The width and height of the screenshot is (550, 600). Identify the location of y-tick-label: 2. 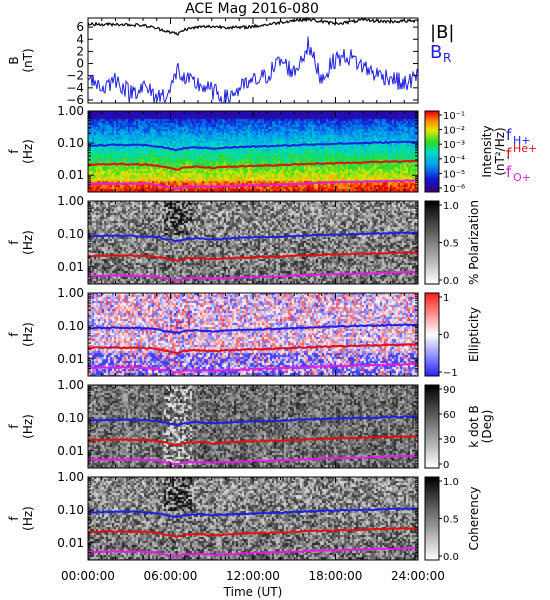
(80, 51).